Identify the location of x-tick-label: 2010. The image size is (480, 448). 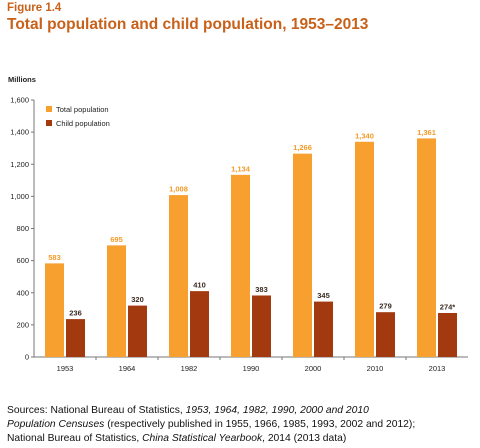
(375, 368).